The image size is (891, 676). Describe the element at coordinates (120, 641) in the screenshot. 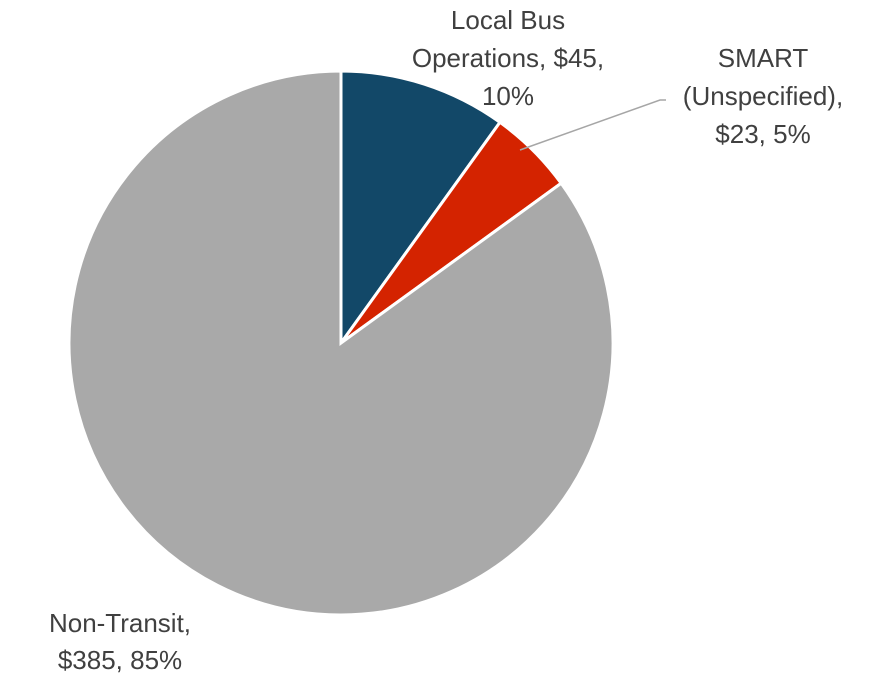

I see `data-label: Non-Transit, $385, 85%` at that location.